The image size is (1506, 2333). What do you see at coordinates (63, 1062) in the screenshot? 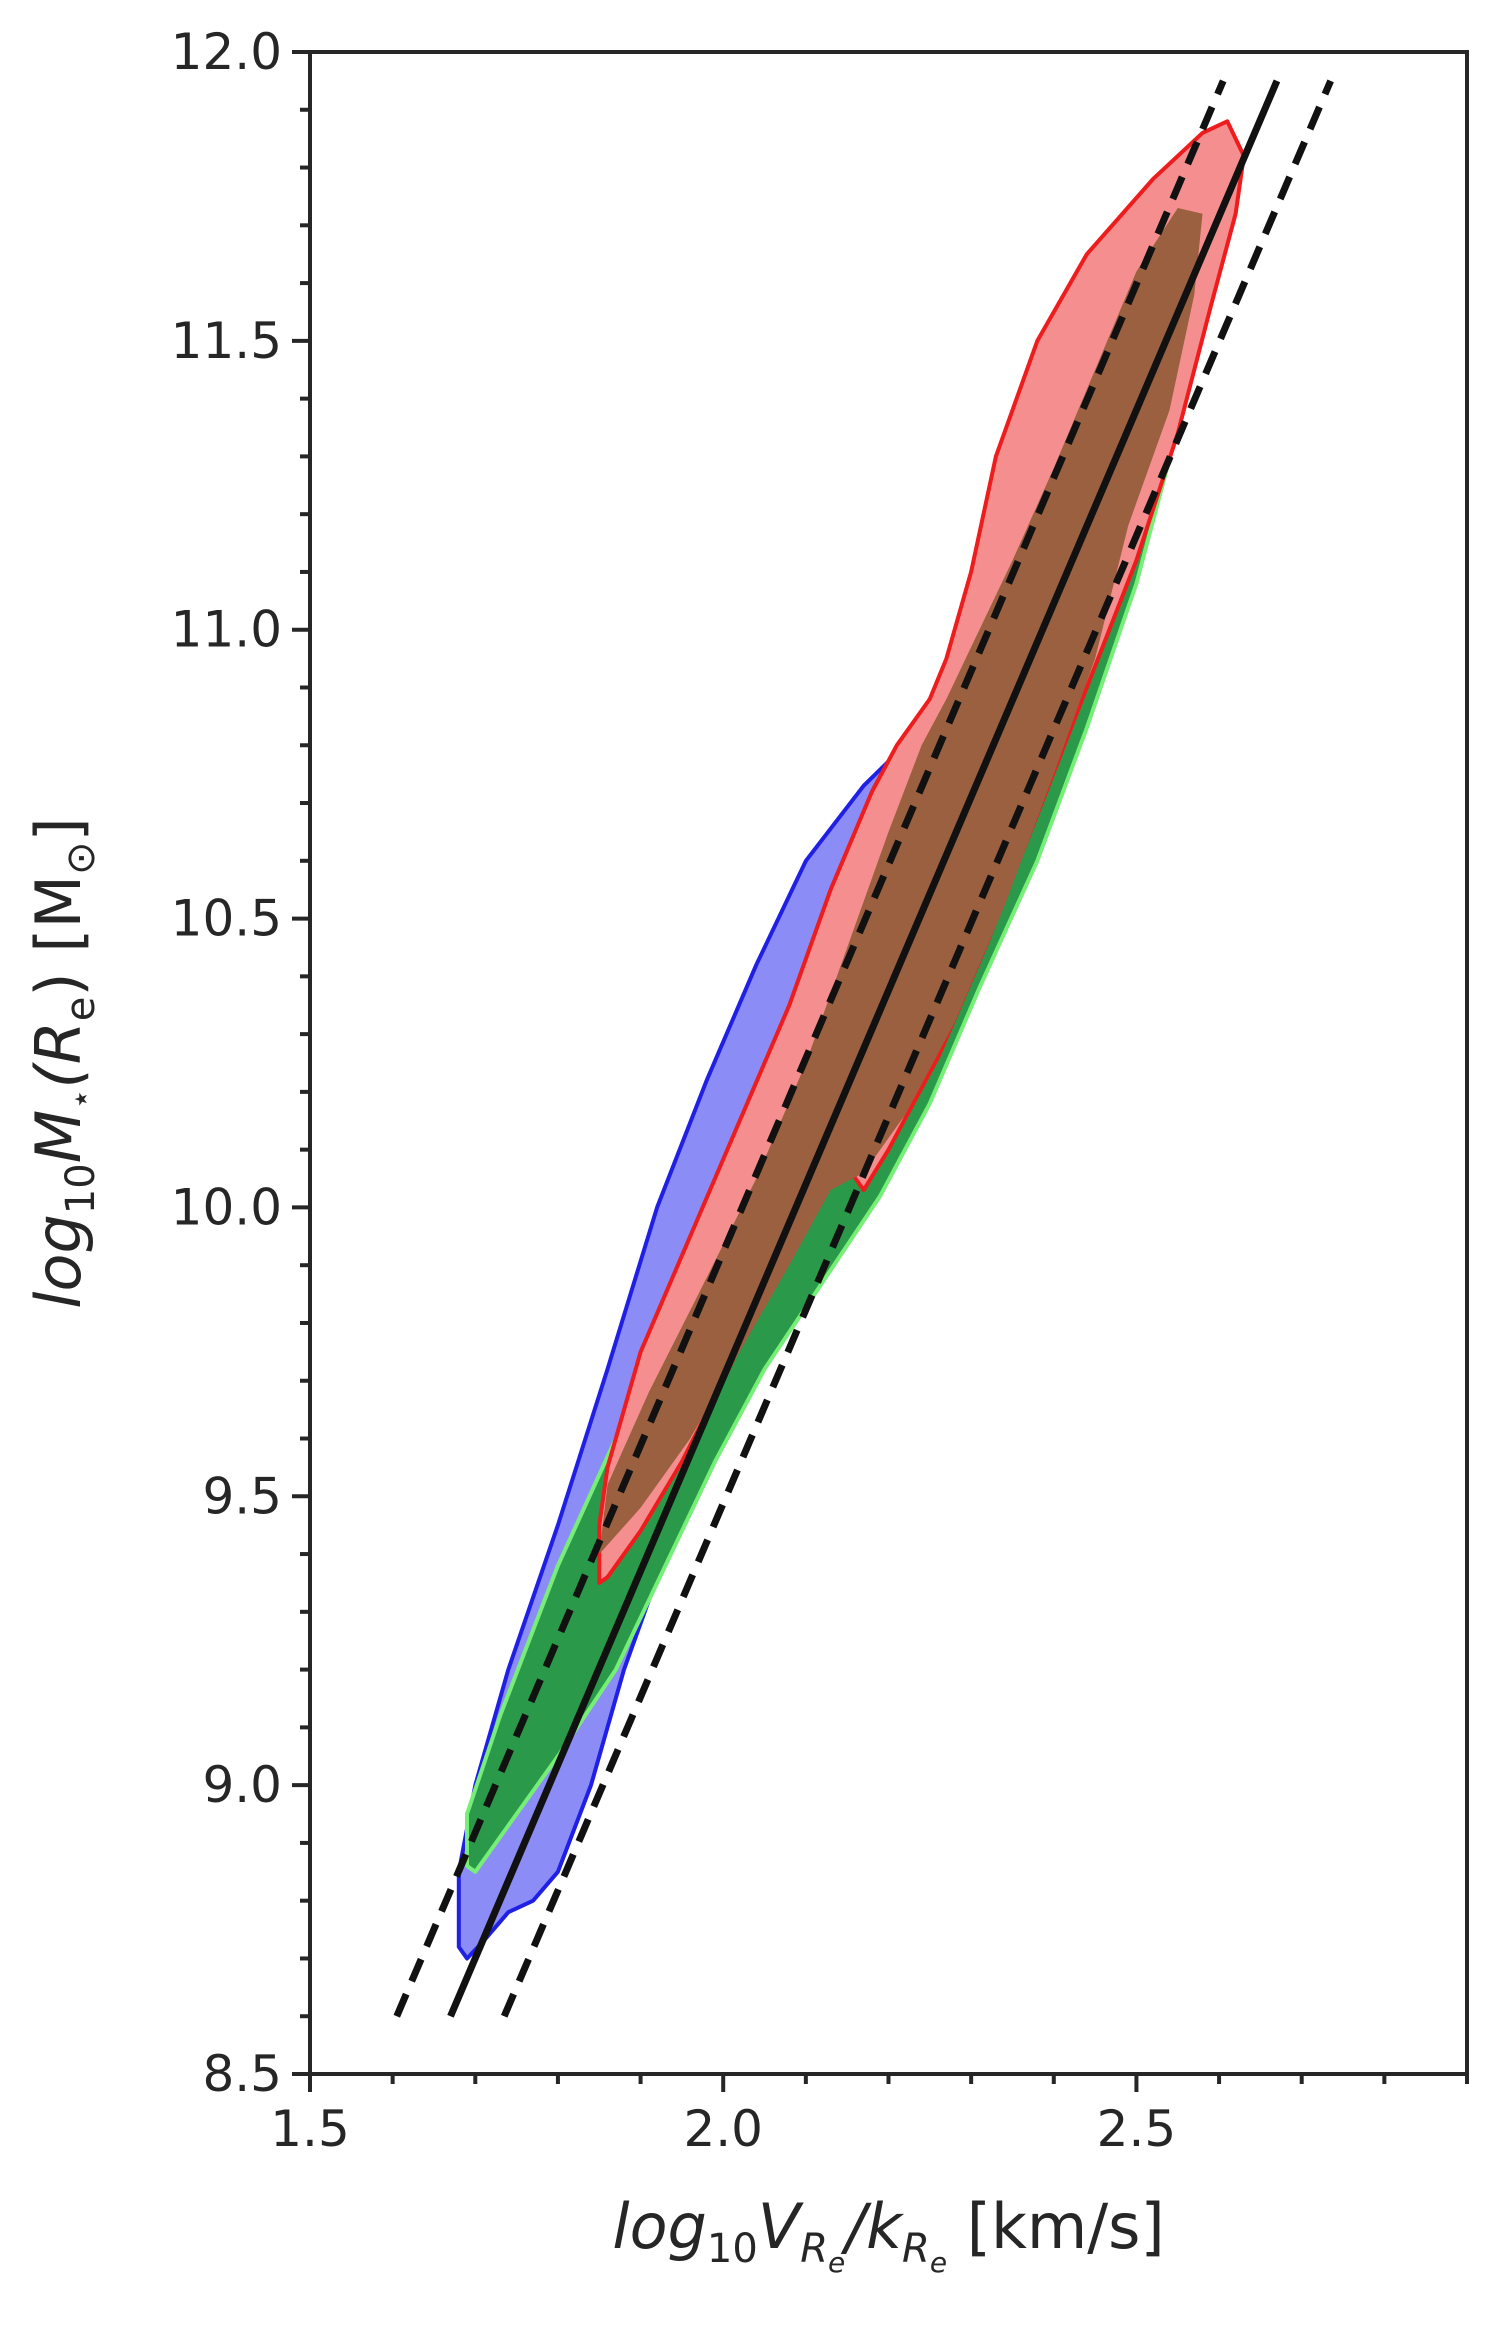
I see `y-axis-label: log10M⋆(Re) [M⊙]` at bounding box center [63, 1062].